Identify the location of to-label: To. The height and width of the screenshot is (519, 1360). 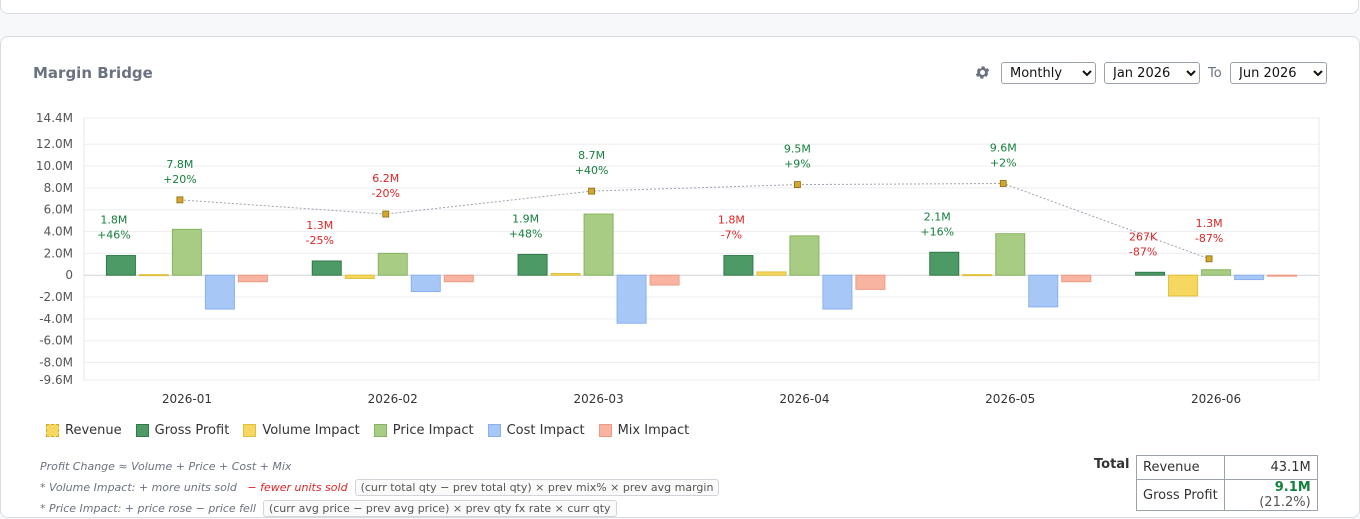
(1215, 73).